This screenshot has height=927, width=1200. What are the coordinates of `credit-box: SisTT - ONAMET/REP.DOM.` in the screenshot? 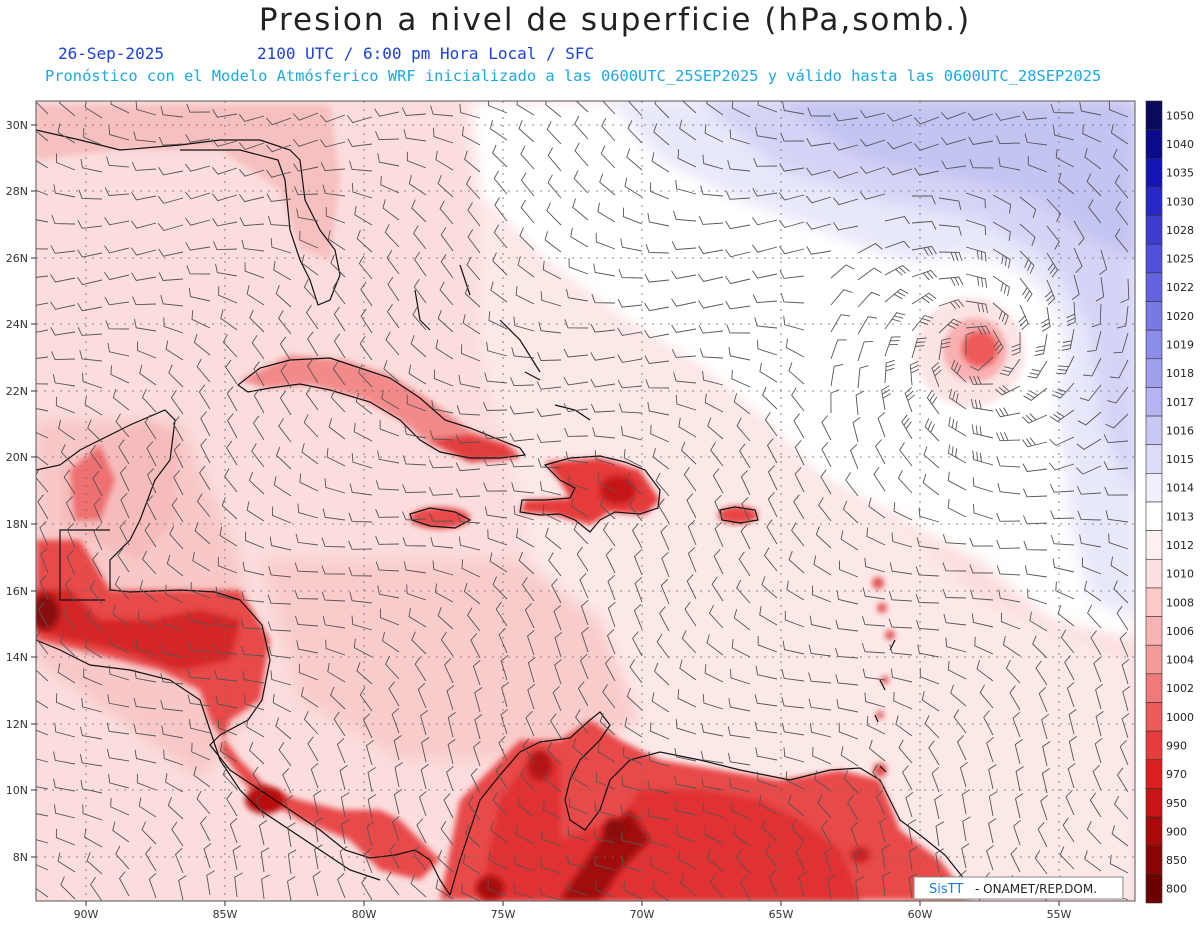 It's located at (1018, 888).